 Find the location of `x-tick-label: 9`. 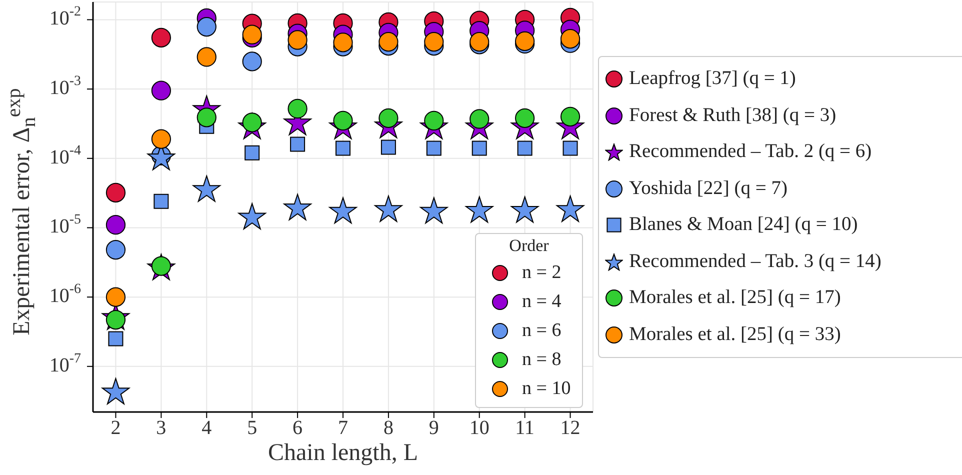

x-tick-label: 9 is located at coordinates (433, 428).